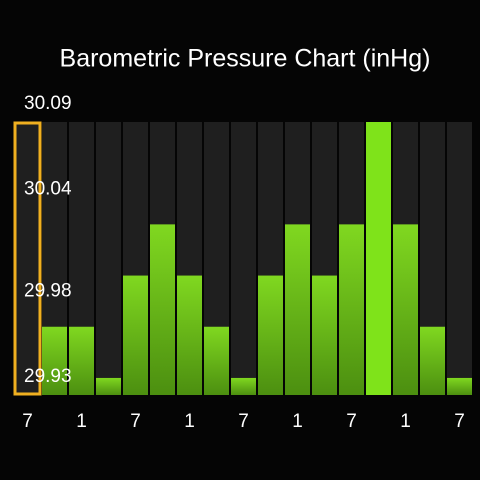 The image size is (480, 480). Describe the element at coordinates (48, 188) in the screenshot. I see `y-tick-label: 30.04` at that location.